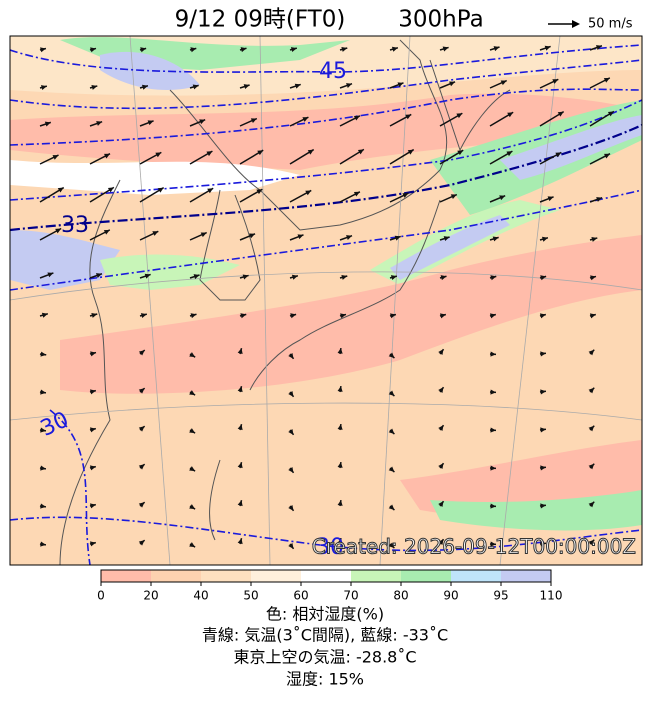 This screenshot has height=702, width=651. I want to click on colorbar-tick-label: 40, so click(200, 596).